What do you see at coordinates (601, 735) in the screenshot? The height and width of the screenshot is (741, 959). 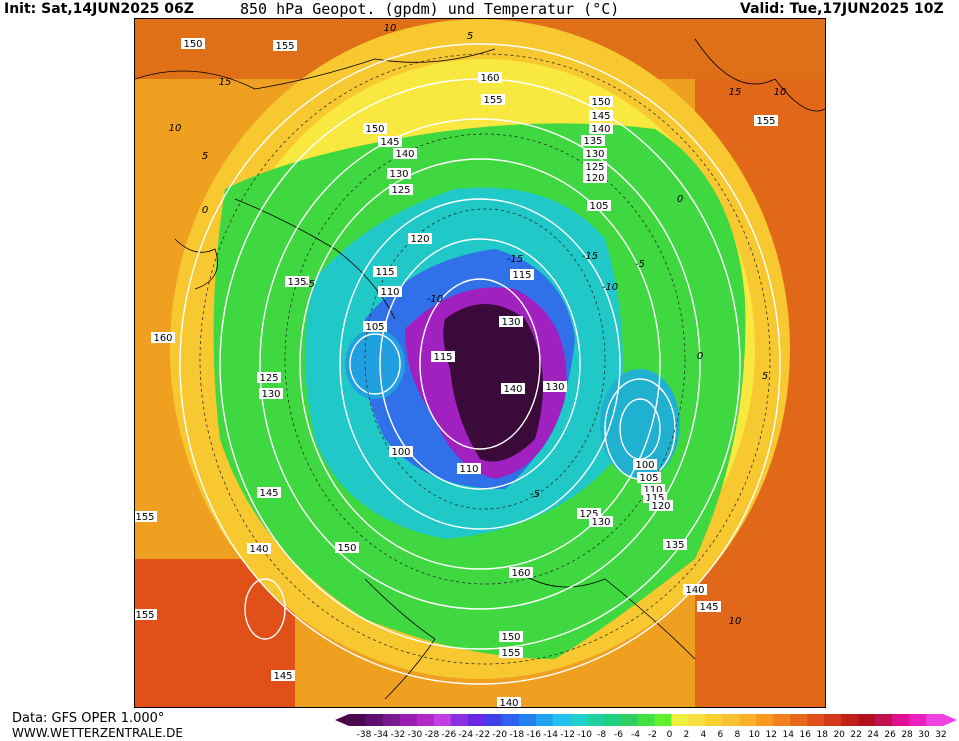 I see `legend-tick-label: -8` at bounding box center [601, 735].